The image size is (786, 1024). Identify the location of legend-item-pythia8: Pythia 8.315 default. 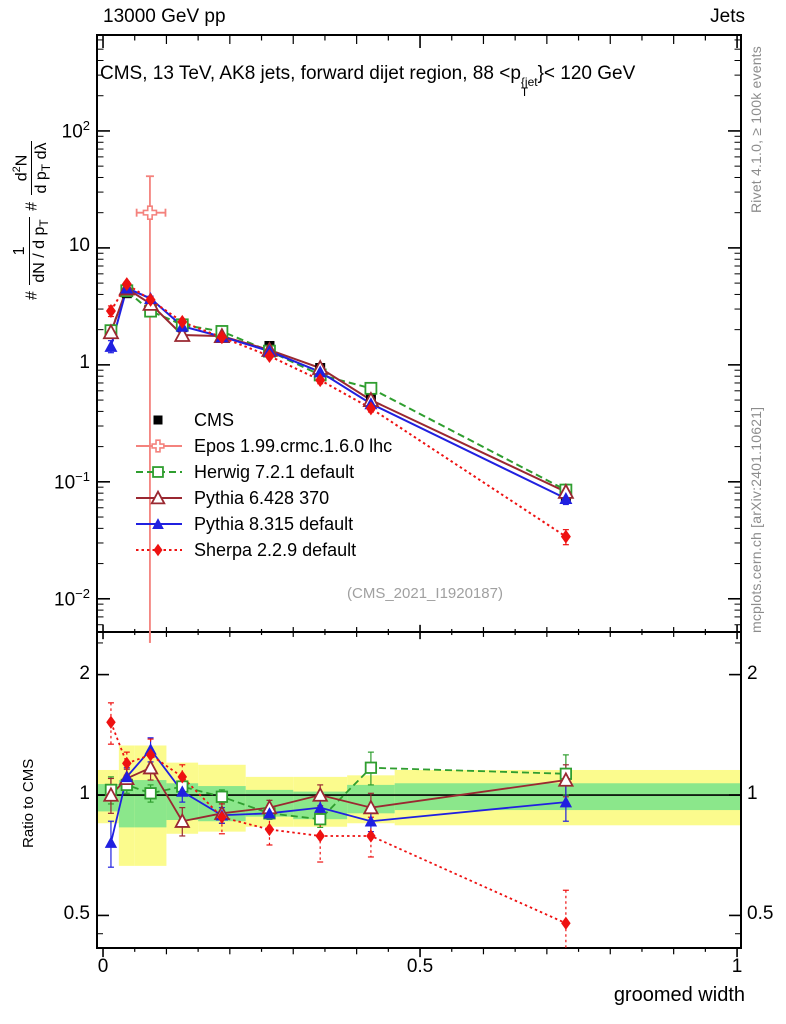
(263, 524).